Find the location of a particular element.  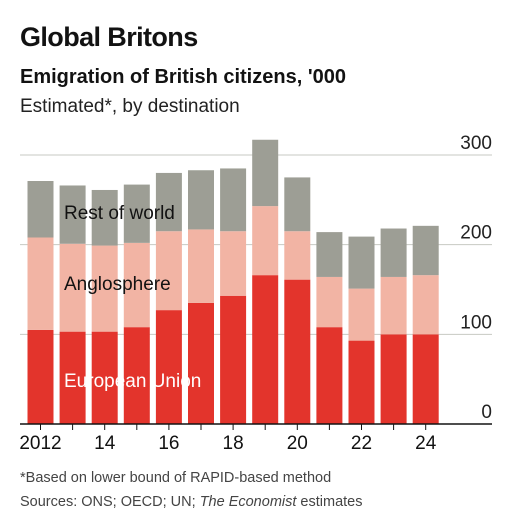

y-tick-label: 0 is located at coordinates (486, 412).